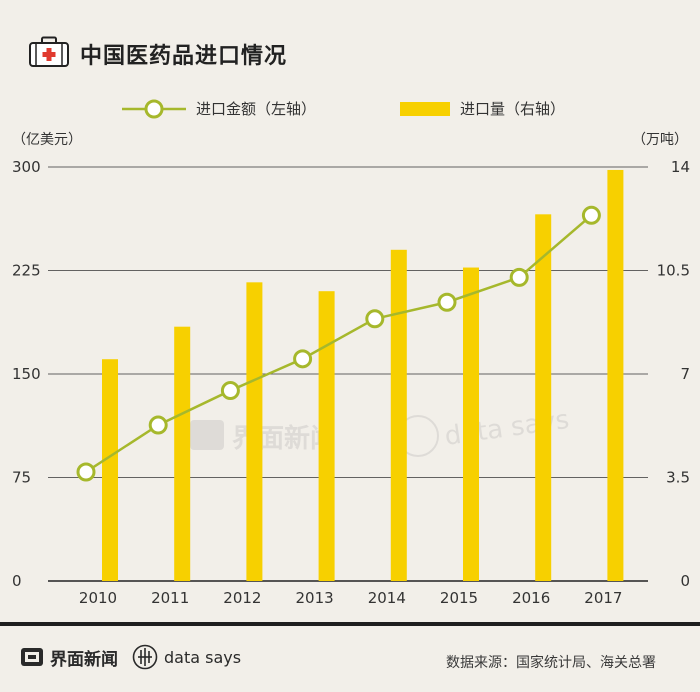 This screenshot has height=692, width=700. Describe the element at coordinates (26, 167) in the screenshot. I see `left-tick-label: 300` at that location.